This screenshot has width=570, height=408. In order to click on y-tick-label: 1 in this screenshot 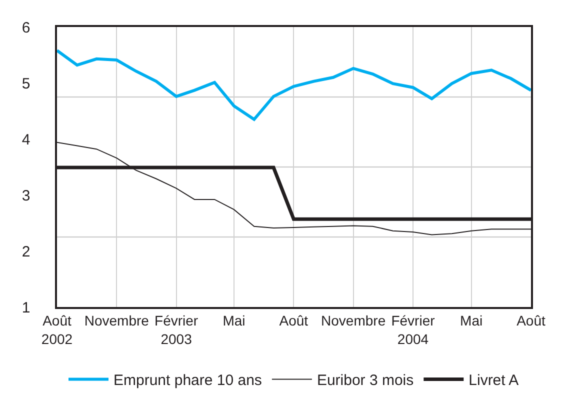, I will do `click(26, 307)`.